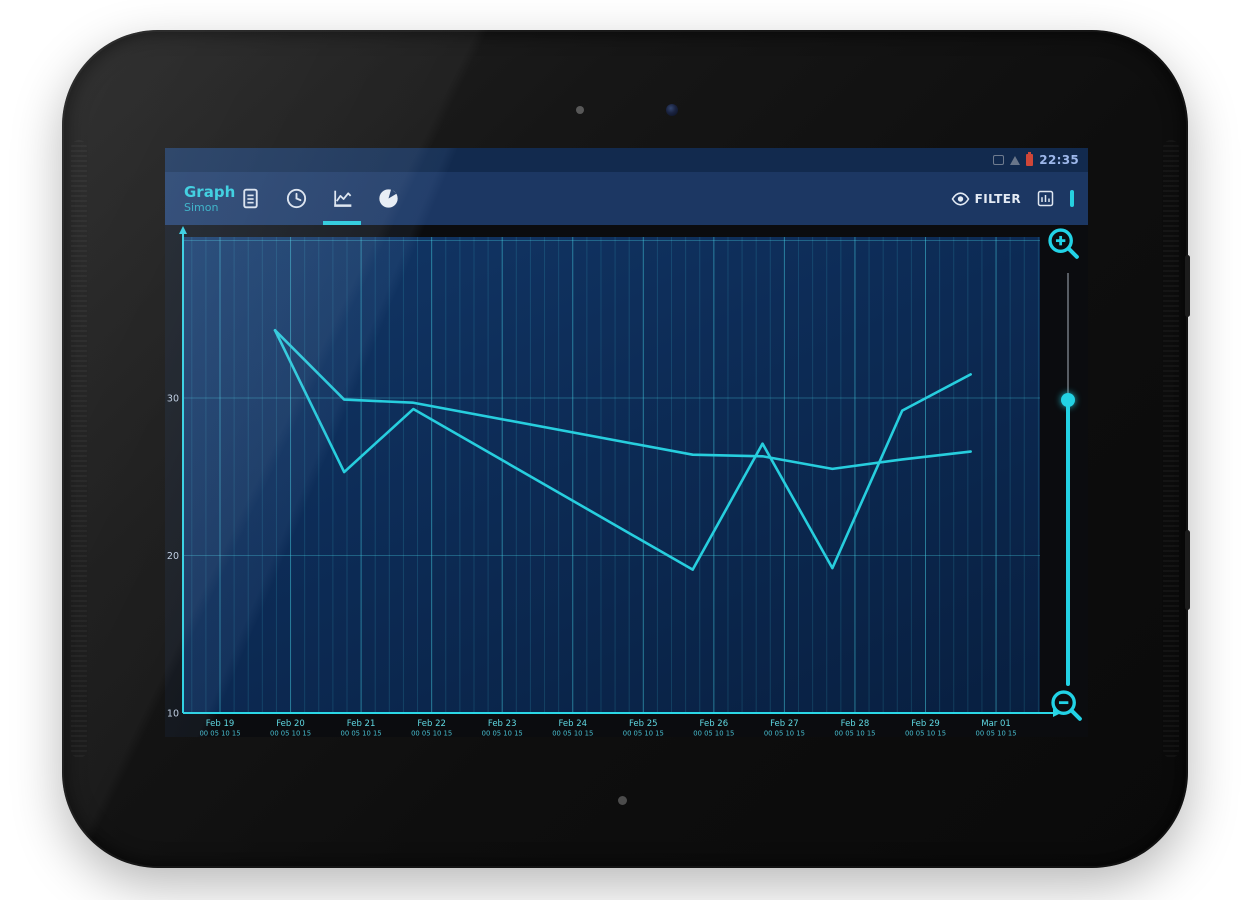 The height and width of the screenshot is (900, 1249). Describe the element at coordinates (290, 724) in the screenshot. I see `x-day-label: Feb 20` at that location.